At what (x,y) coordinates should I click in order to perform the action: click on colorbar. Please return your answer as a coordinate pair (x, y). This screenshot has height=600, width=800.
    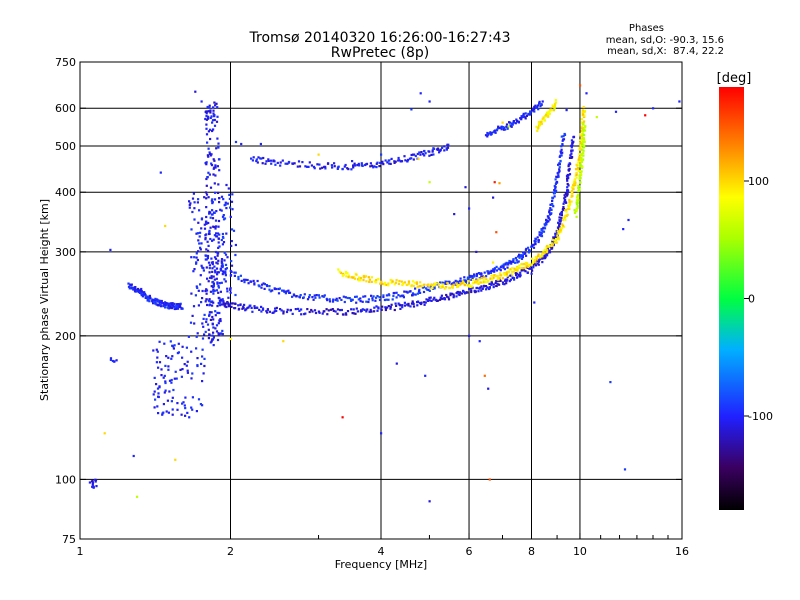
    Looking at the image, I should click on (731, 298).